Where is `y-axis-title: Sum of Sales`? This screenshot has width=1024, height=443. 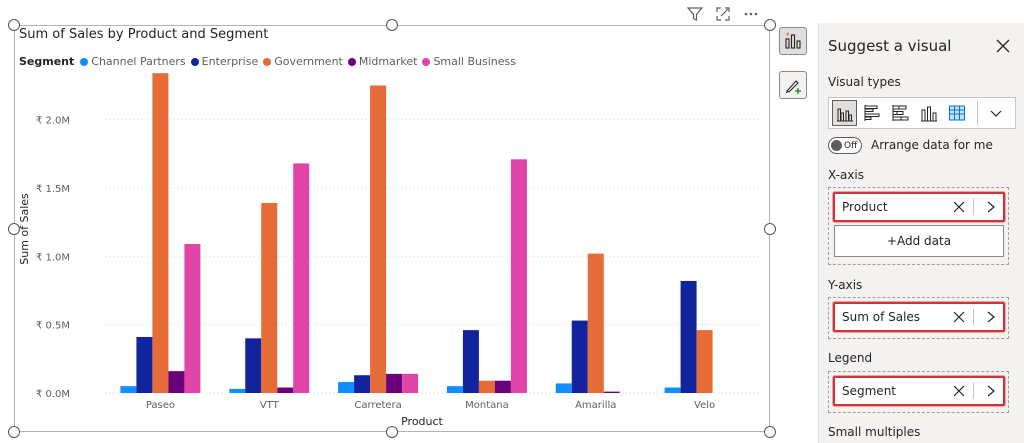
y-axis-title: Sum of Sales is located at coordinates (24, 229).